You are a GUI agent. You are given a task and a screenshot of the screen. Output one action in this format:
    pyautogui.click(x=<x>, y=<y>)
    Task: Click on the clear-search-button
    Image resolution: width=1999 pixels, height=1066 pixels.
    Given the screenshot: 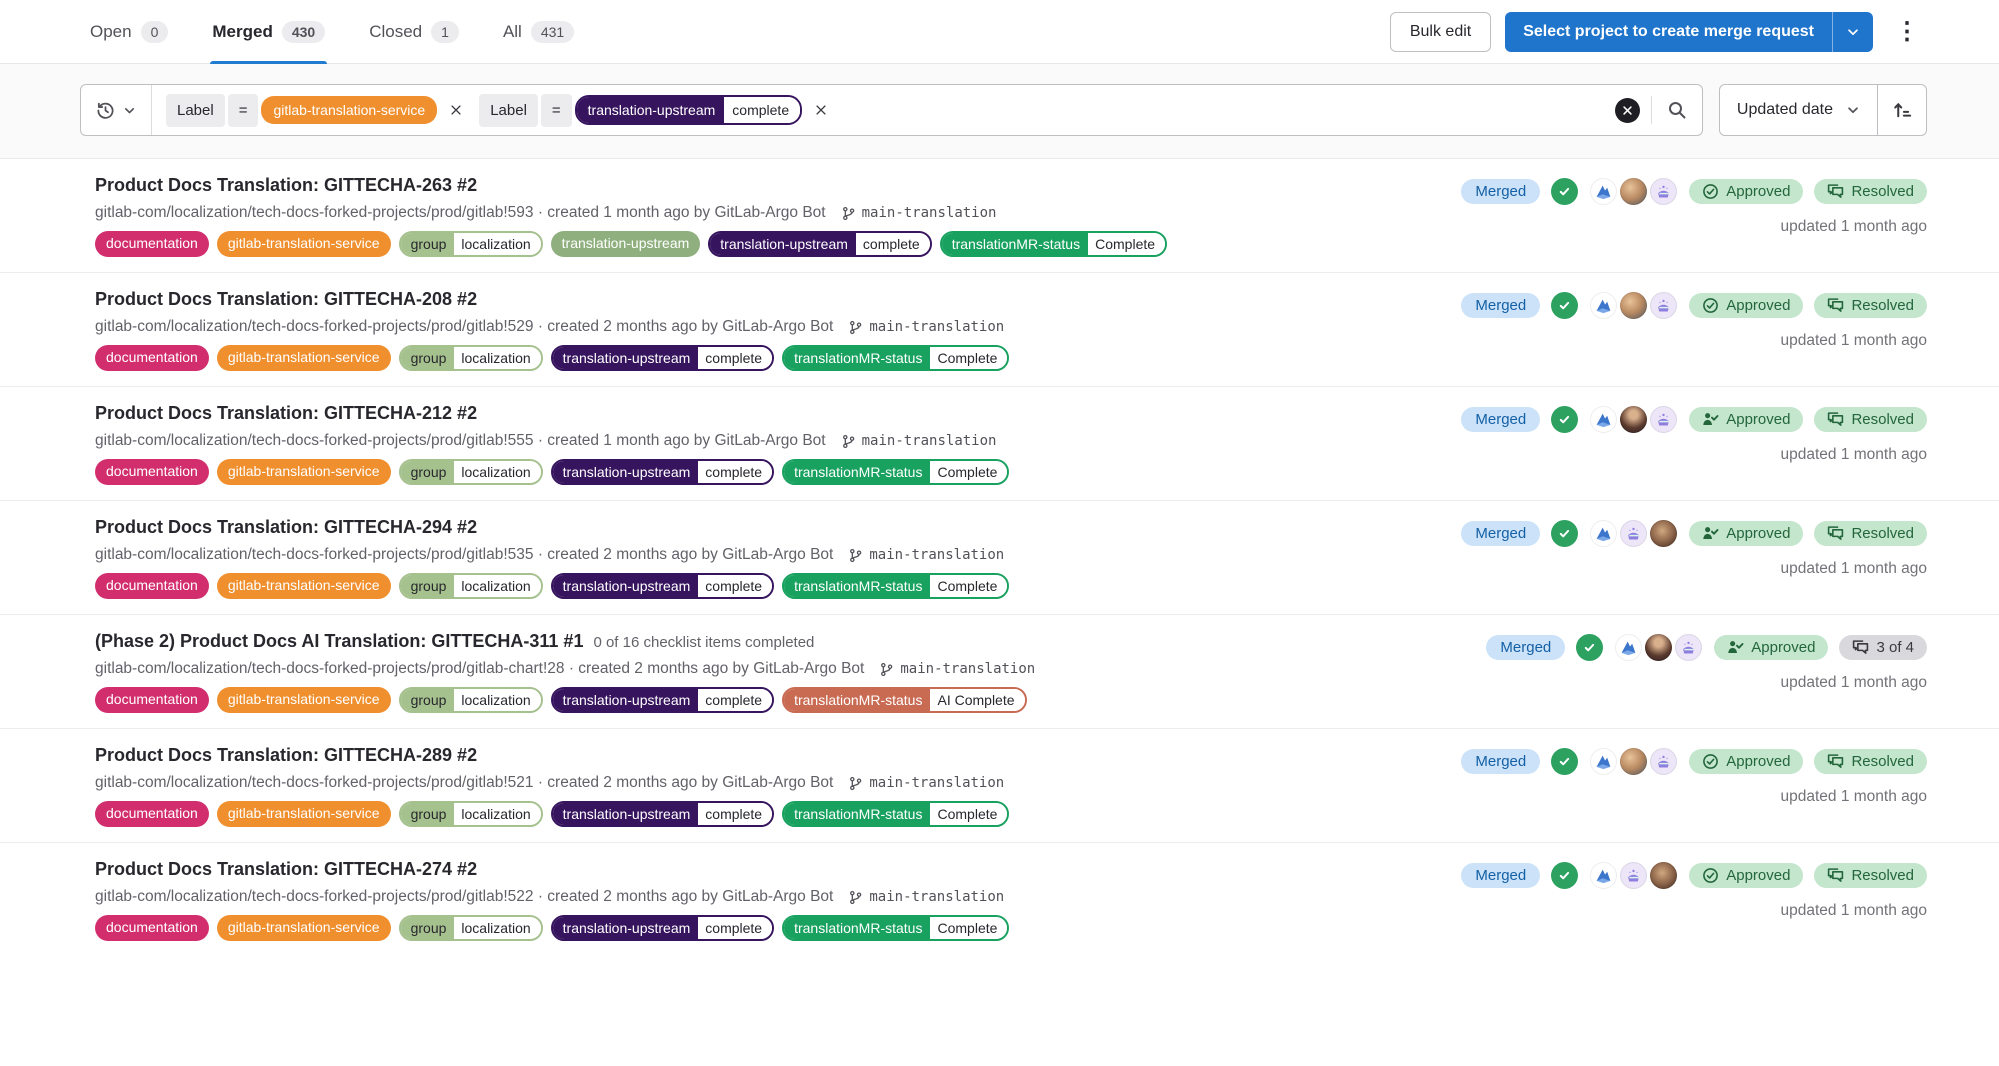 What is the action you would take?
    pyautogui.click(x=1627, y=110)
    